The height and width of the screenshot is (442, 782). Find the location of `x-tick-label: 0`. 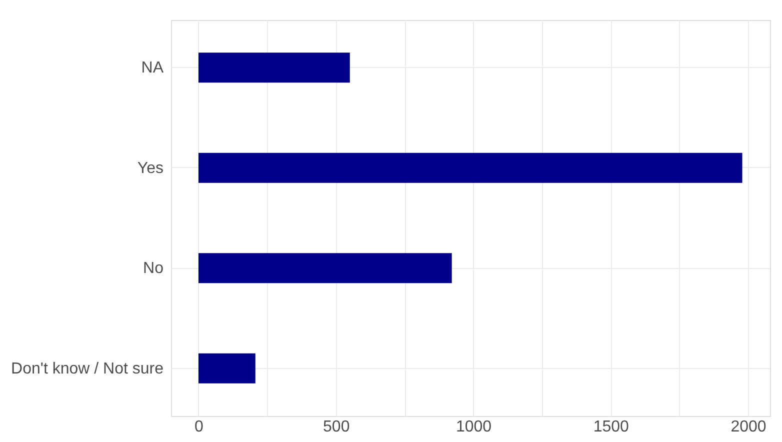

x-tick-label: 0 is located at coordinates (199, 427).